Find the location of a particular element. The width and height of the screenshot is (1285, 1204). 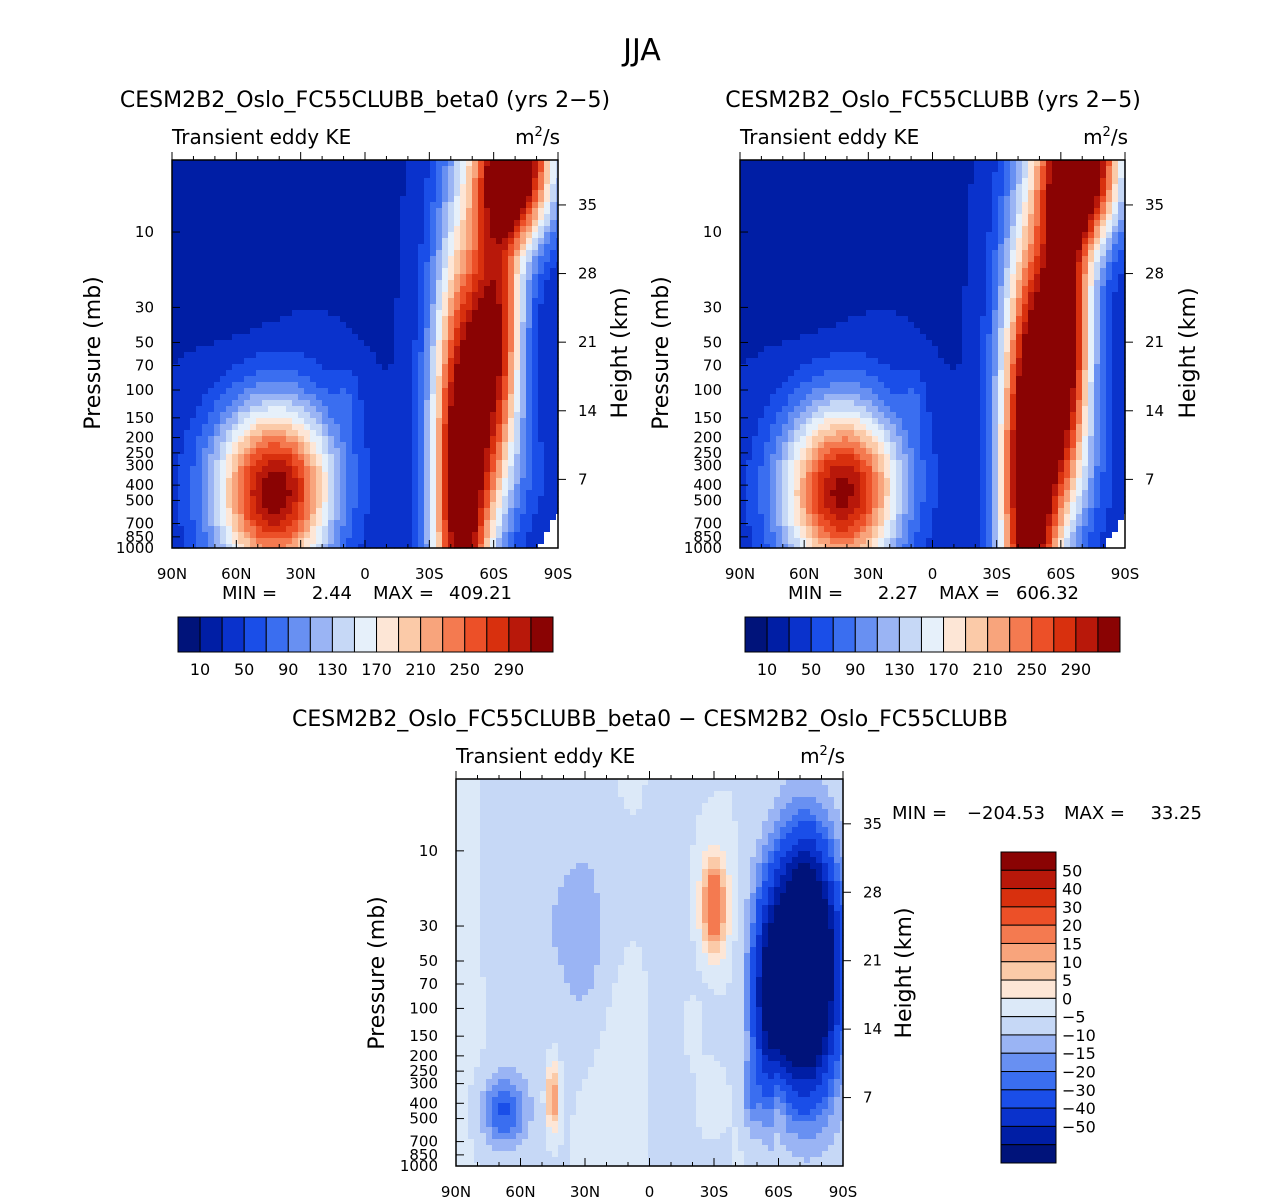

height-tick-label: 28 is located at coordinates (587, 274).